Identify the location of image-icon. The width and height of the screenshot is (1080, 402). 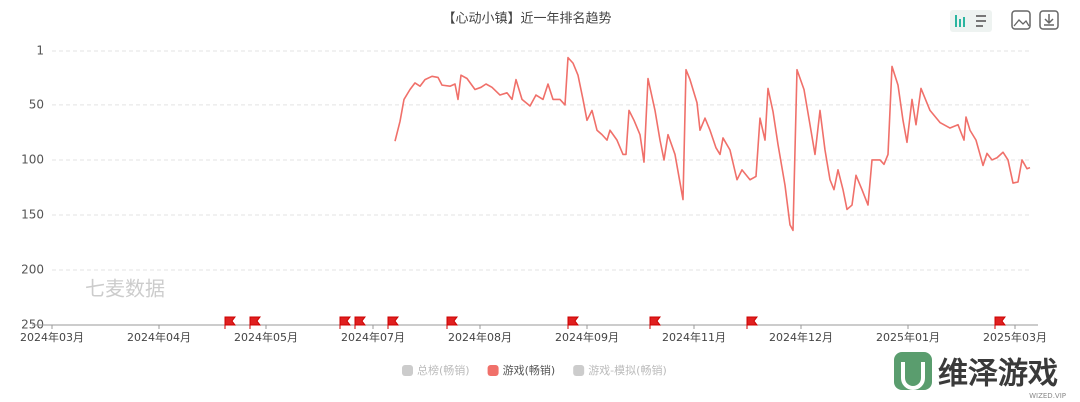
(1021, 20).